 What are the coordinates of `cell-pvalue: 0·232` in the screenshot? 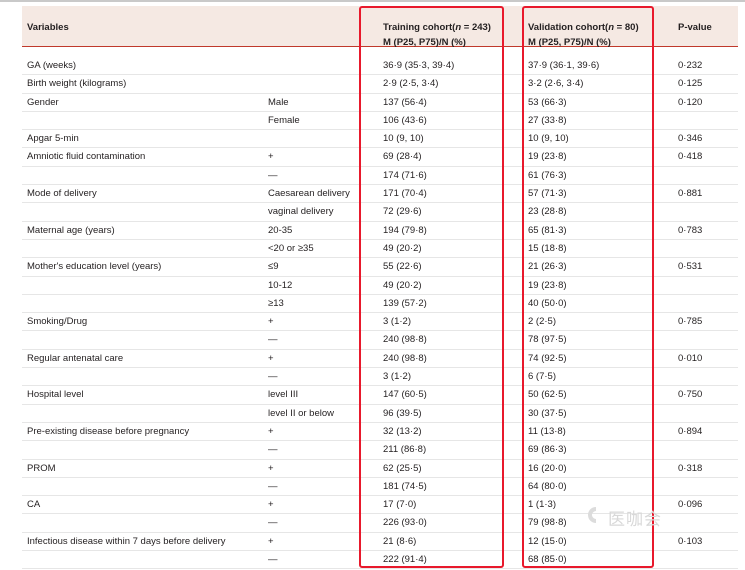 It's located at (690, 65).